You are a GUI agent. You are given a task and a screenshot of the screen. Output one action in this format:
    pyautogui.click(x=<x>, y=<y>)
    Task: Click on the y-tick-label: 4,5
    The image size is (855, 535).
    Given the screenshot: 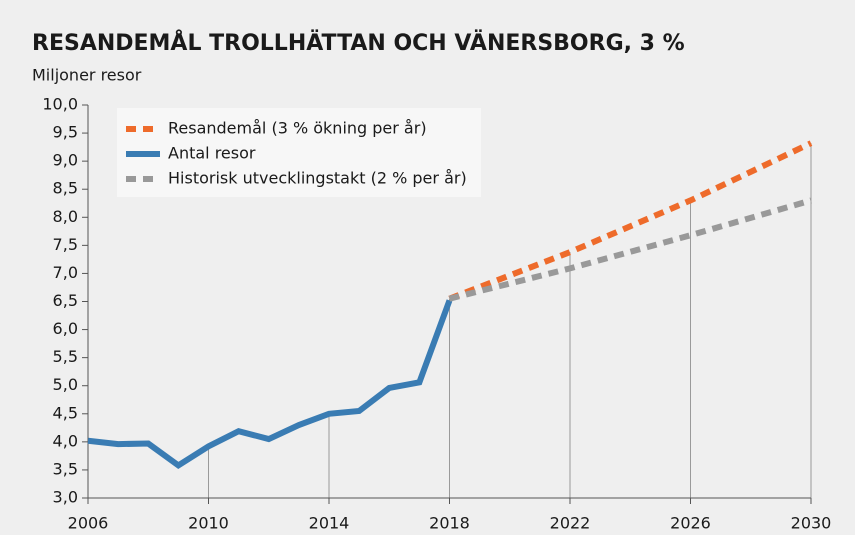 What is the action you would take?
    pyautogui.click(x=65, y=412)
    